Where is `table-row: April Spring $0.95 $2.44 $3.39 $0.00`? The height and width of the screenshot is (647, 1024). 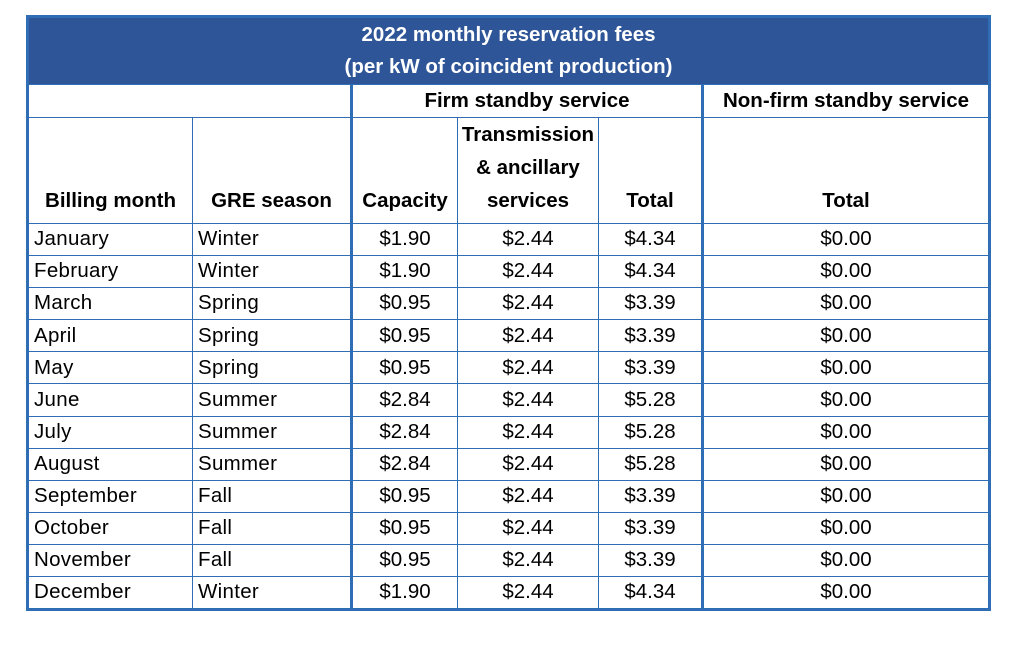
table-row: April Spring $0.95 $2.44 $3.39 $0.00 is located at coordinates (509, 336).